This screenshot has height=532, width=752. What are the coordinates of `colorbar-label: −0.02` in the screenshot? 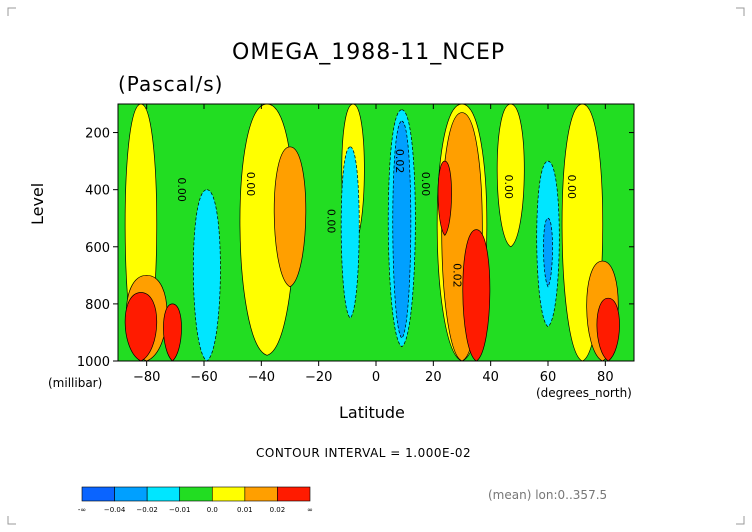 It's located at (146, 510).